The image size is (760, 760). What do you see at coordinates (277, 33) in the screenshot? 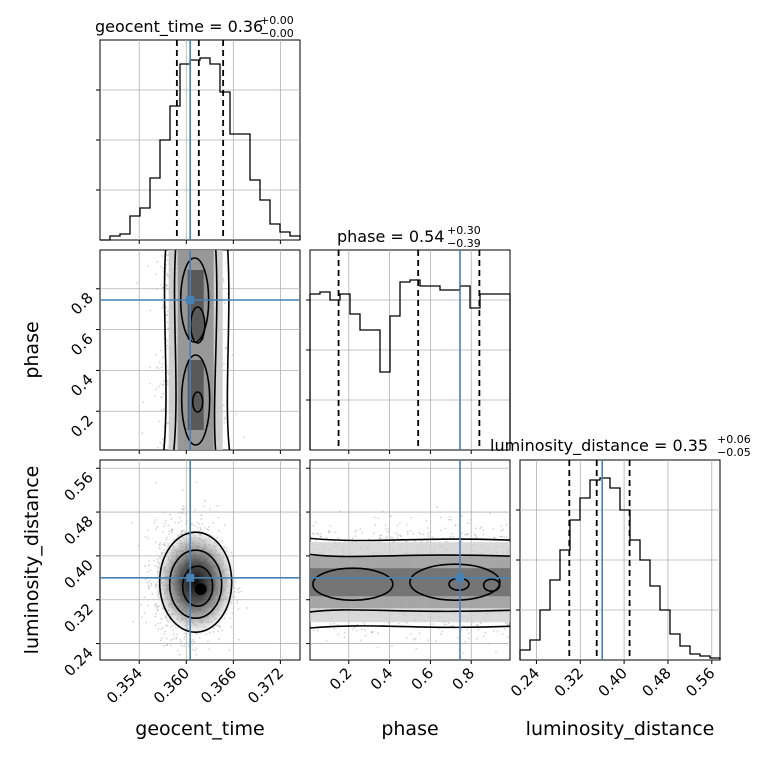
I see `title-geocent-minus: −0.00` at bounding box center [277, 33].